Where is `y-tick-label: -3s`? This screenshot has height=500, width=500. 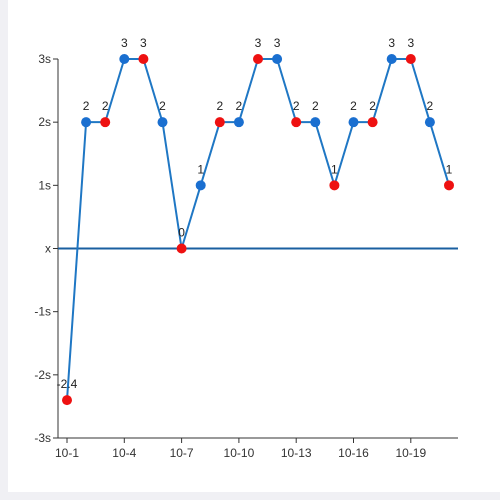 y-tick-label: -3s is located at coordinates (42, 438).